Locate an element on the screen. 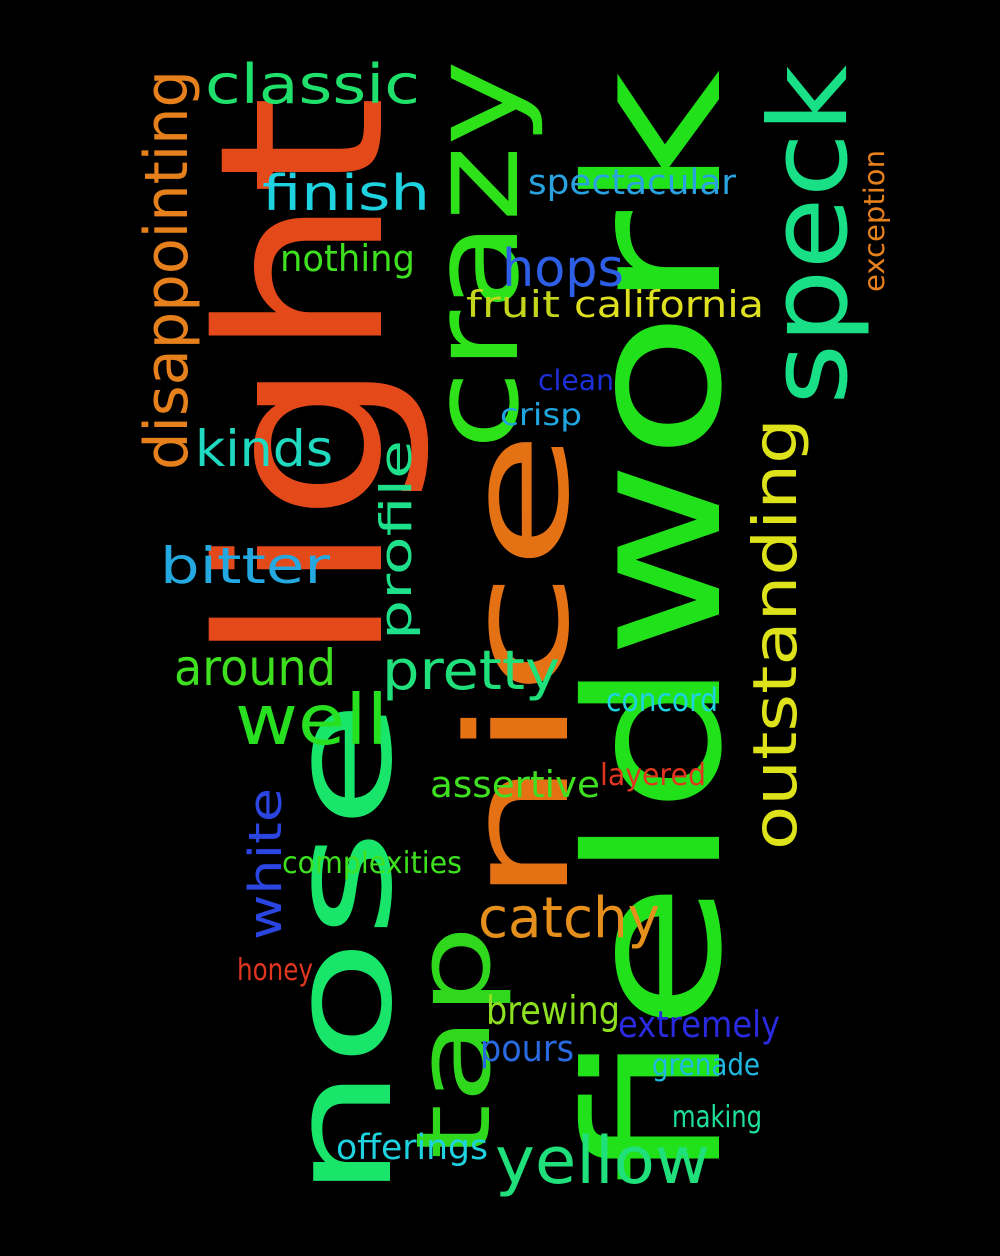  word-spectacular: spectacular is located at coordinates (632, 182).